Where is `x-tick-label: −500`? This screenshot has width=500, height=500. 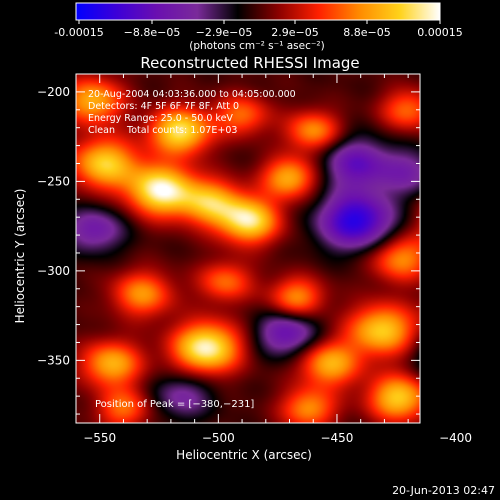 x-tick-label: −500 is located at coordinates (218, 438).